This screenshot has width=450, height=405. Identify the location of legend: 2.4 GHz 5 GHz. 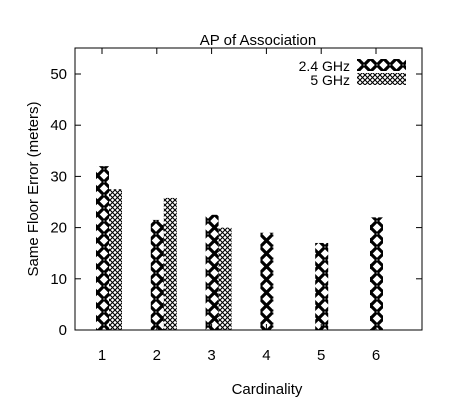
(352, 73).